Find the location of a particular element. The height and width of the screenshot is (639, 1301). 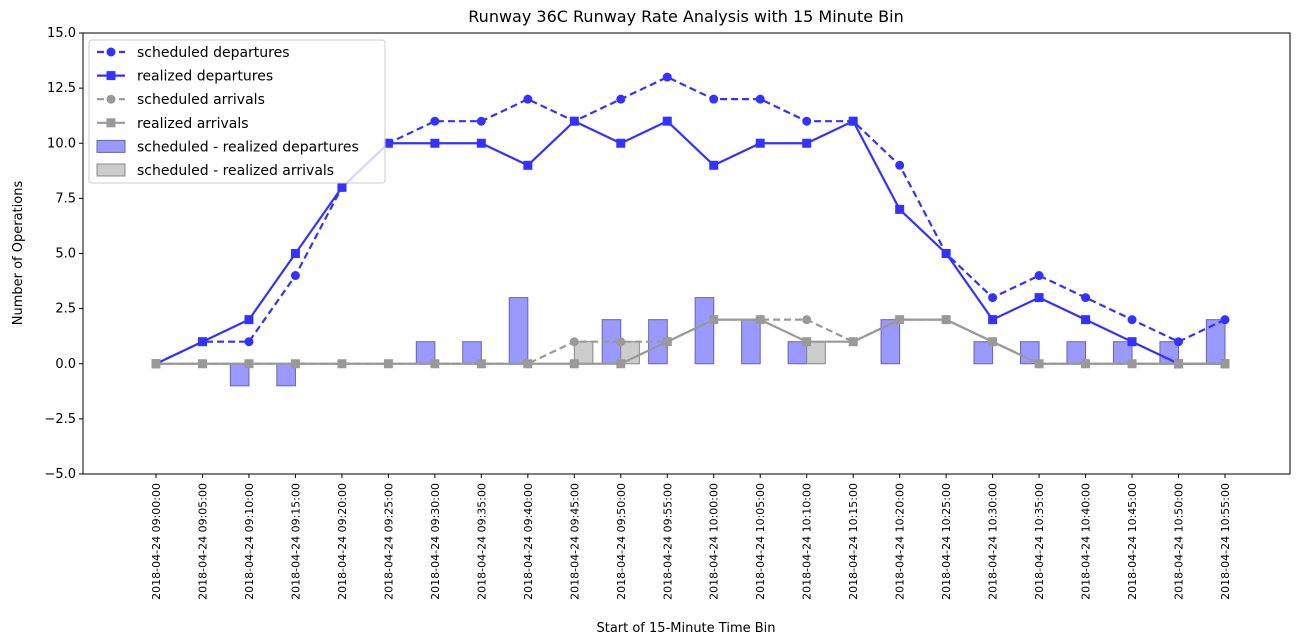

y-axis-label: Number of Operations is located at coordinates (18, 253).